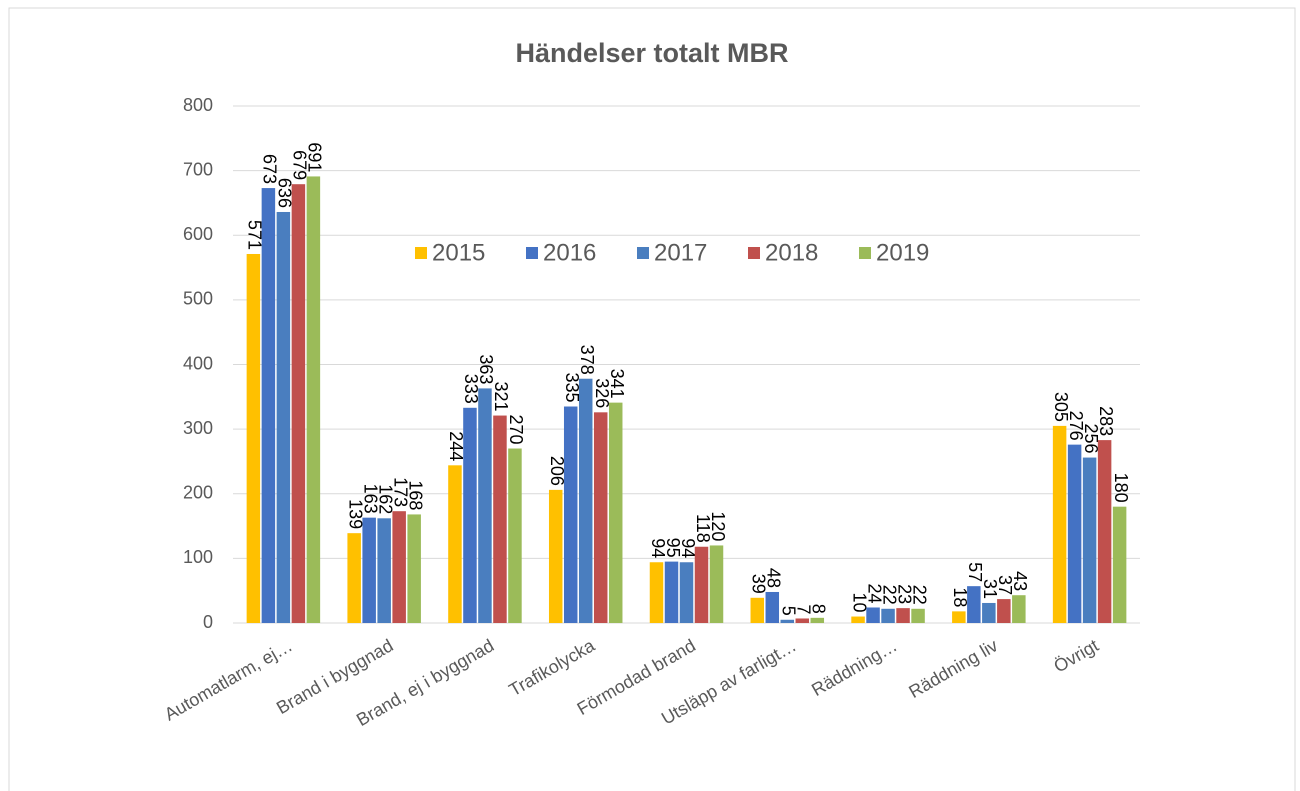 This screenshot has height=791, width=1300. What do you see at coordinates (572, 387) in the screenshot?
I see `data-label: 335` at bounding box center [572, 387].